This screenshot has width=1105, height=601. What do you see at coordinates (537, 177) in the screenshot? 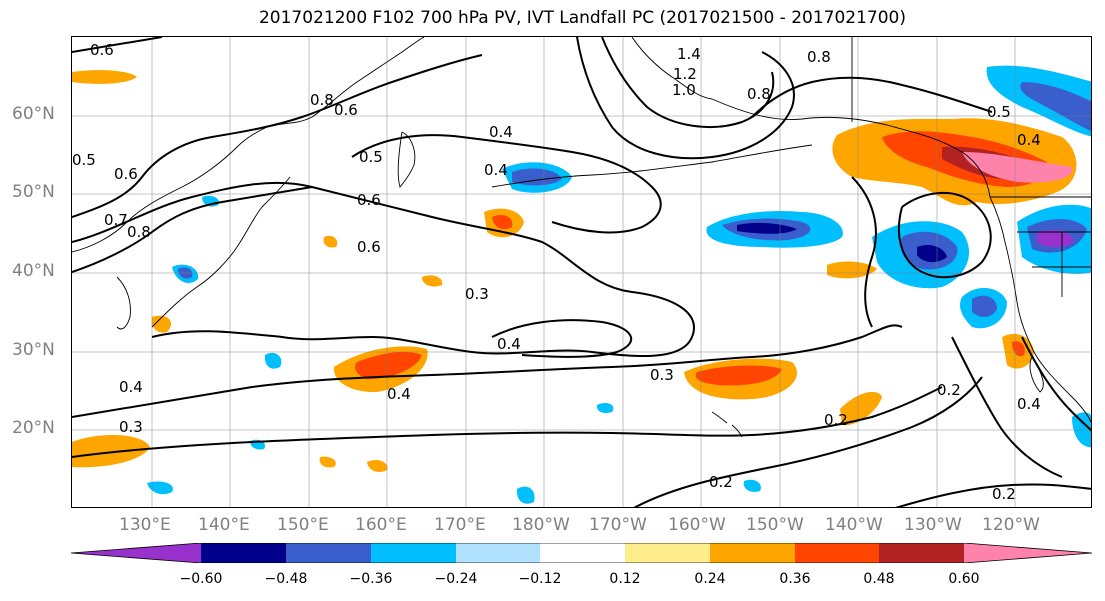
I see `negative-anomaly-north-pacific-core` at bounding box center [537, 177].